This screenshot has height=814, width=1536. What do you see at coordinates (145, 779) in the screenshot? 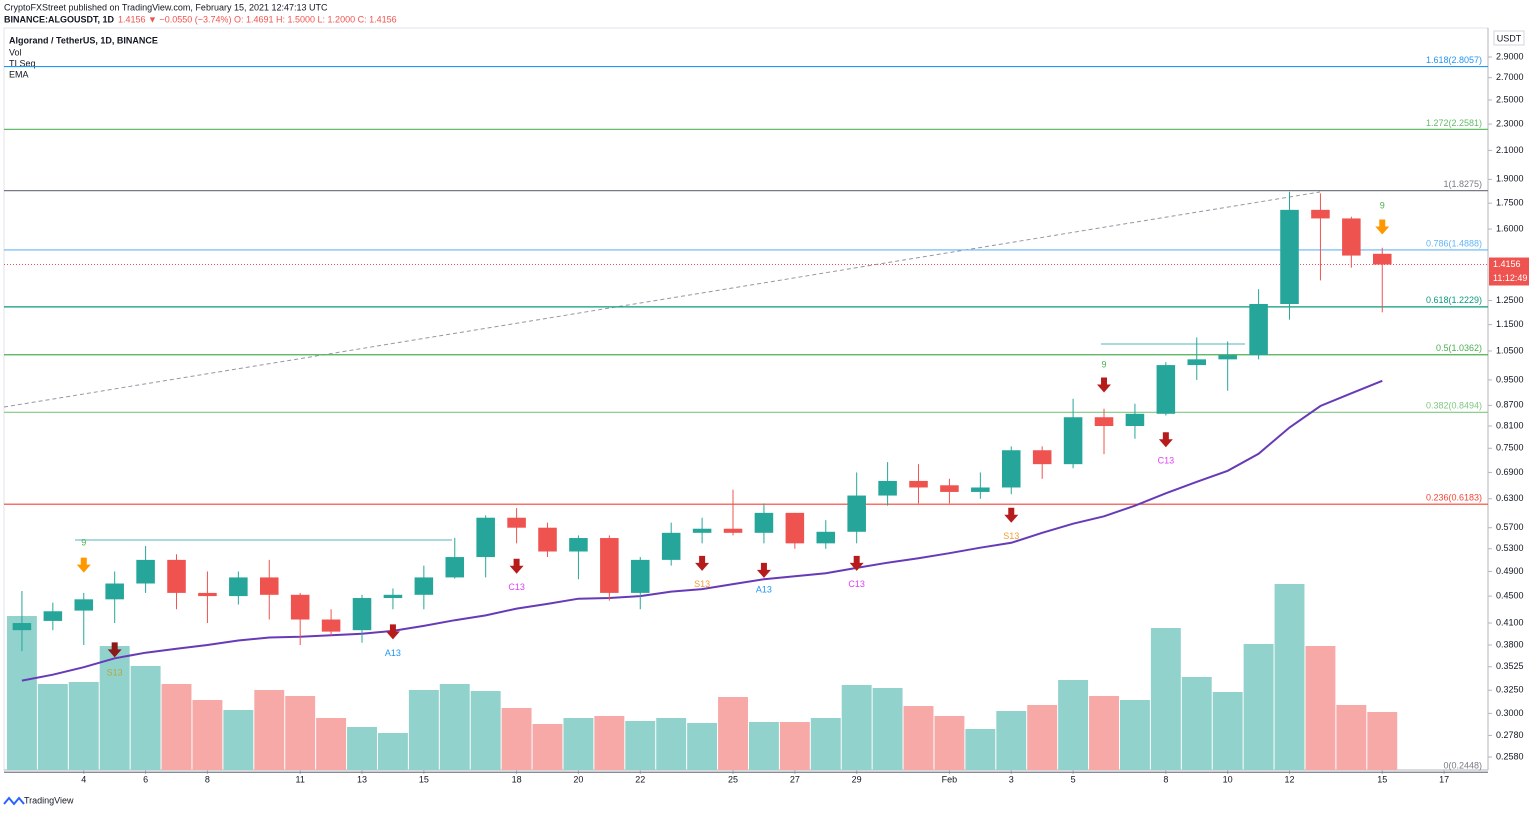
I see `x-tick-label: 6` at bounding box center [145, 779].